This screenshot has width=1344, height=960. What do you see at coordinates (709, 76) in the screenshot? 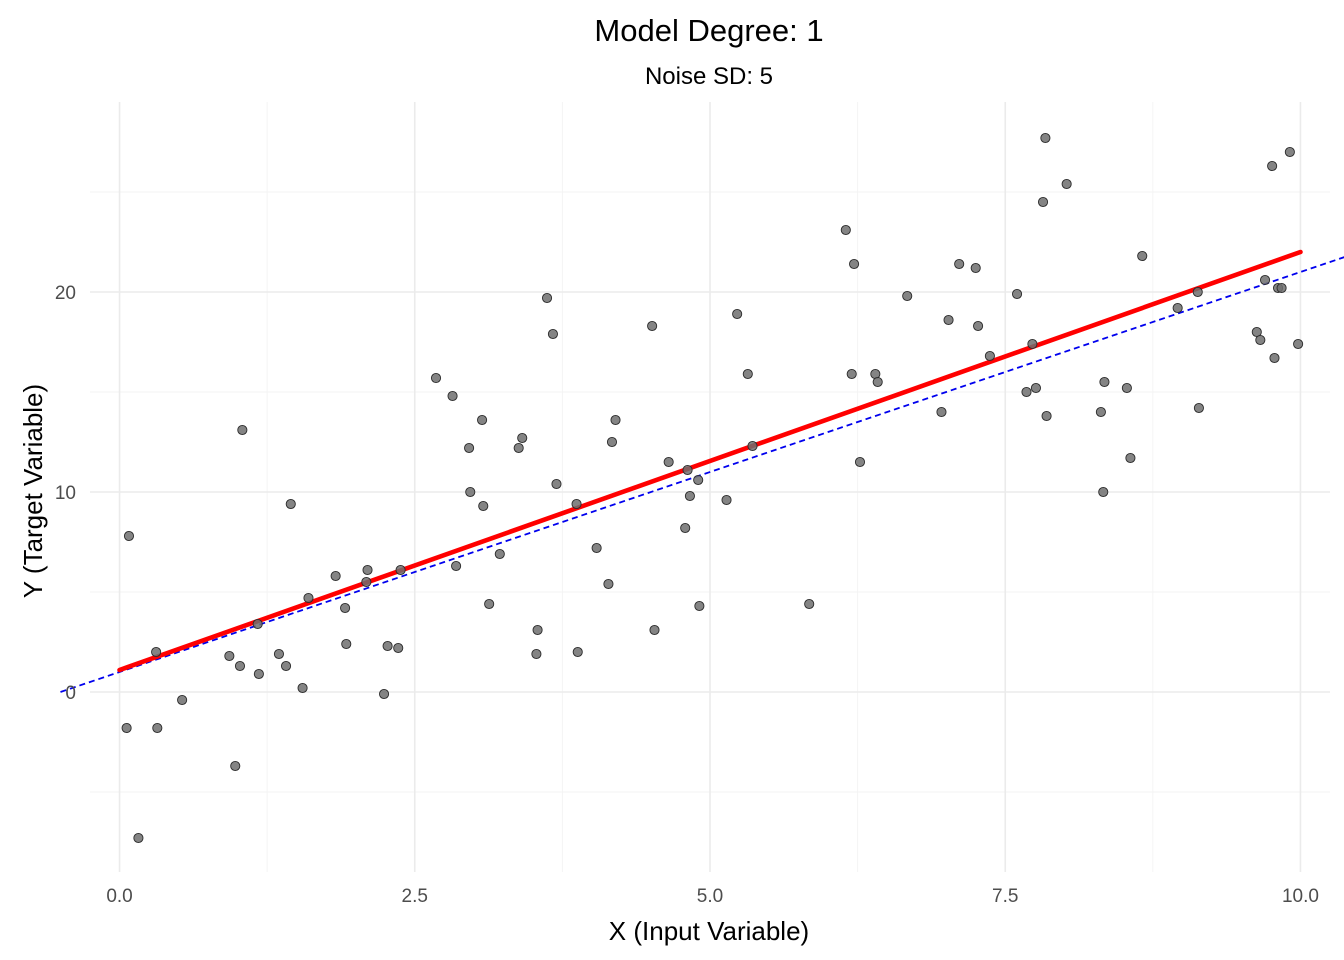
I see `chart-subtitle: Noise SD: 5` at bounding box center [709, 76].